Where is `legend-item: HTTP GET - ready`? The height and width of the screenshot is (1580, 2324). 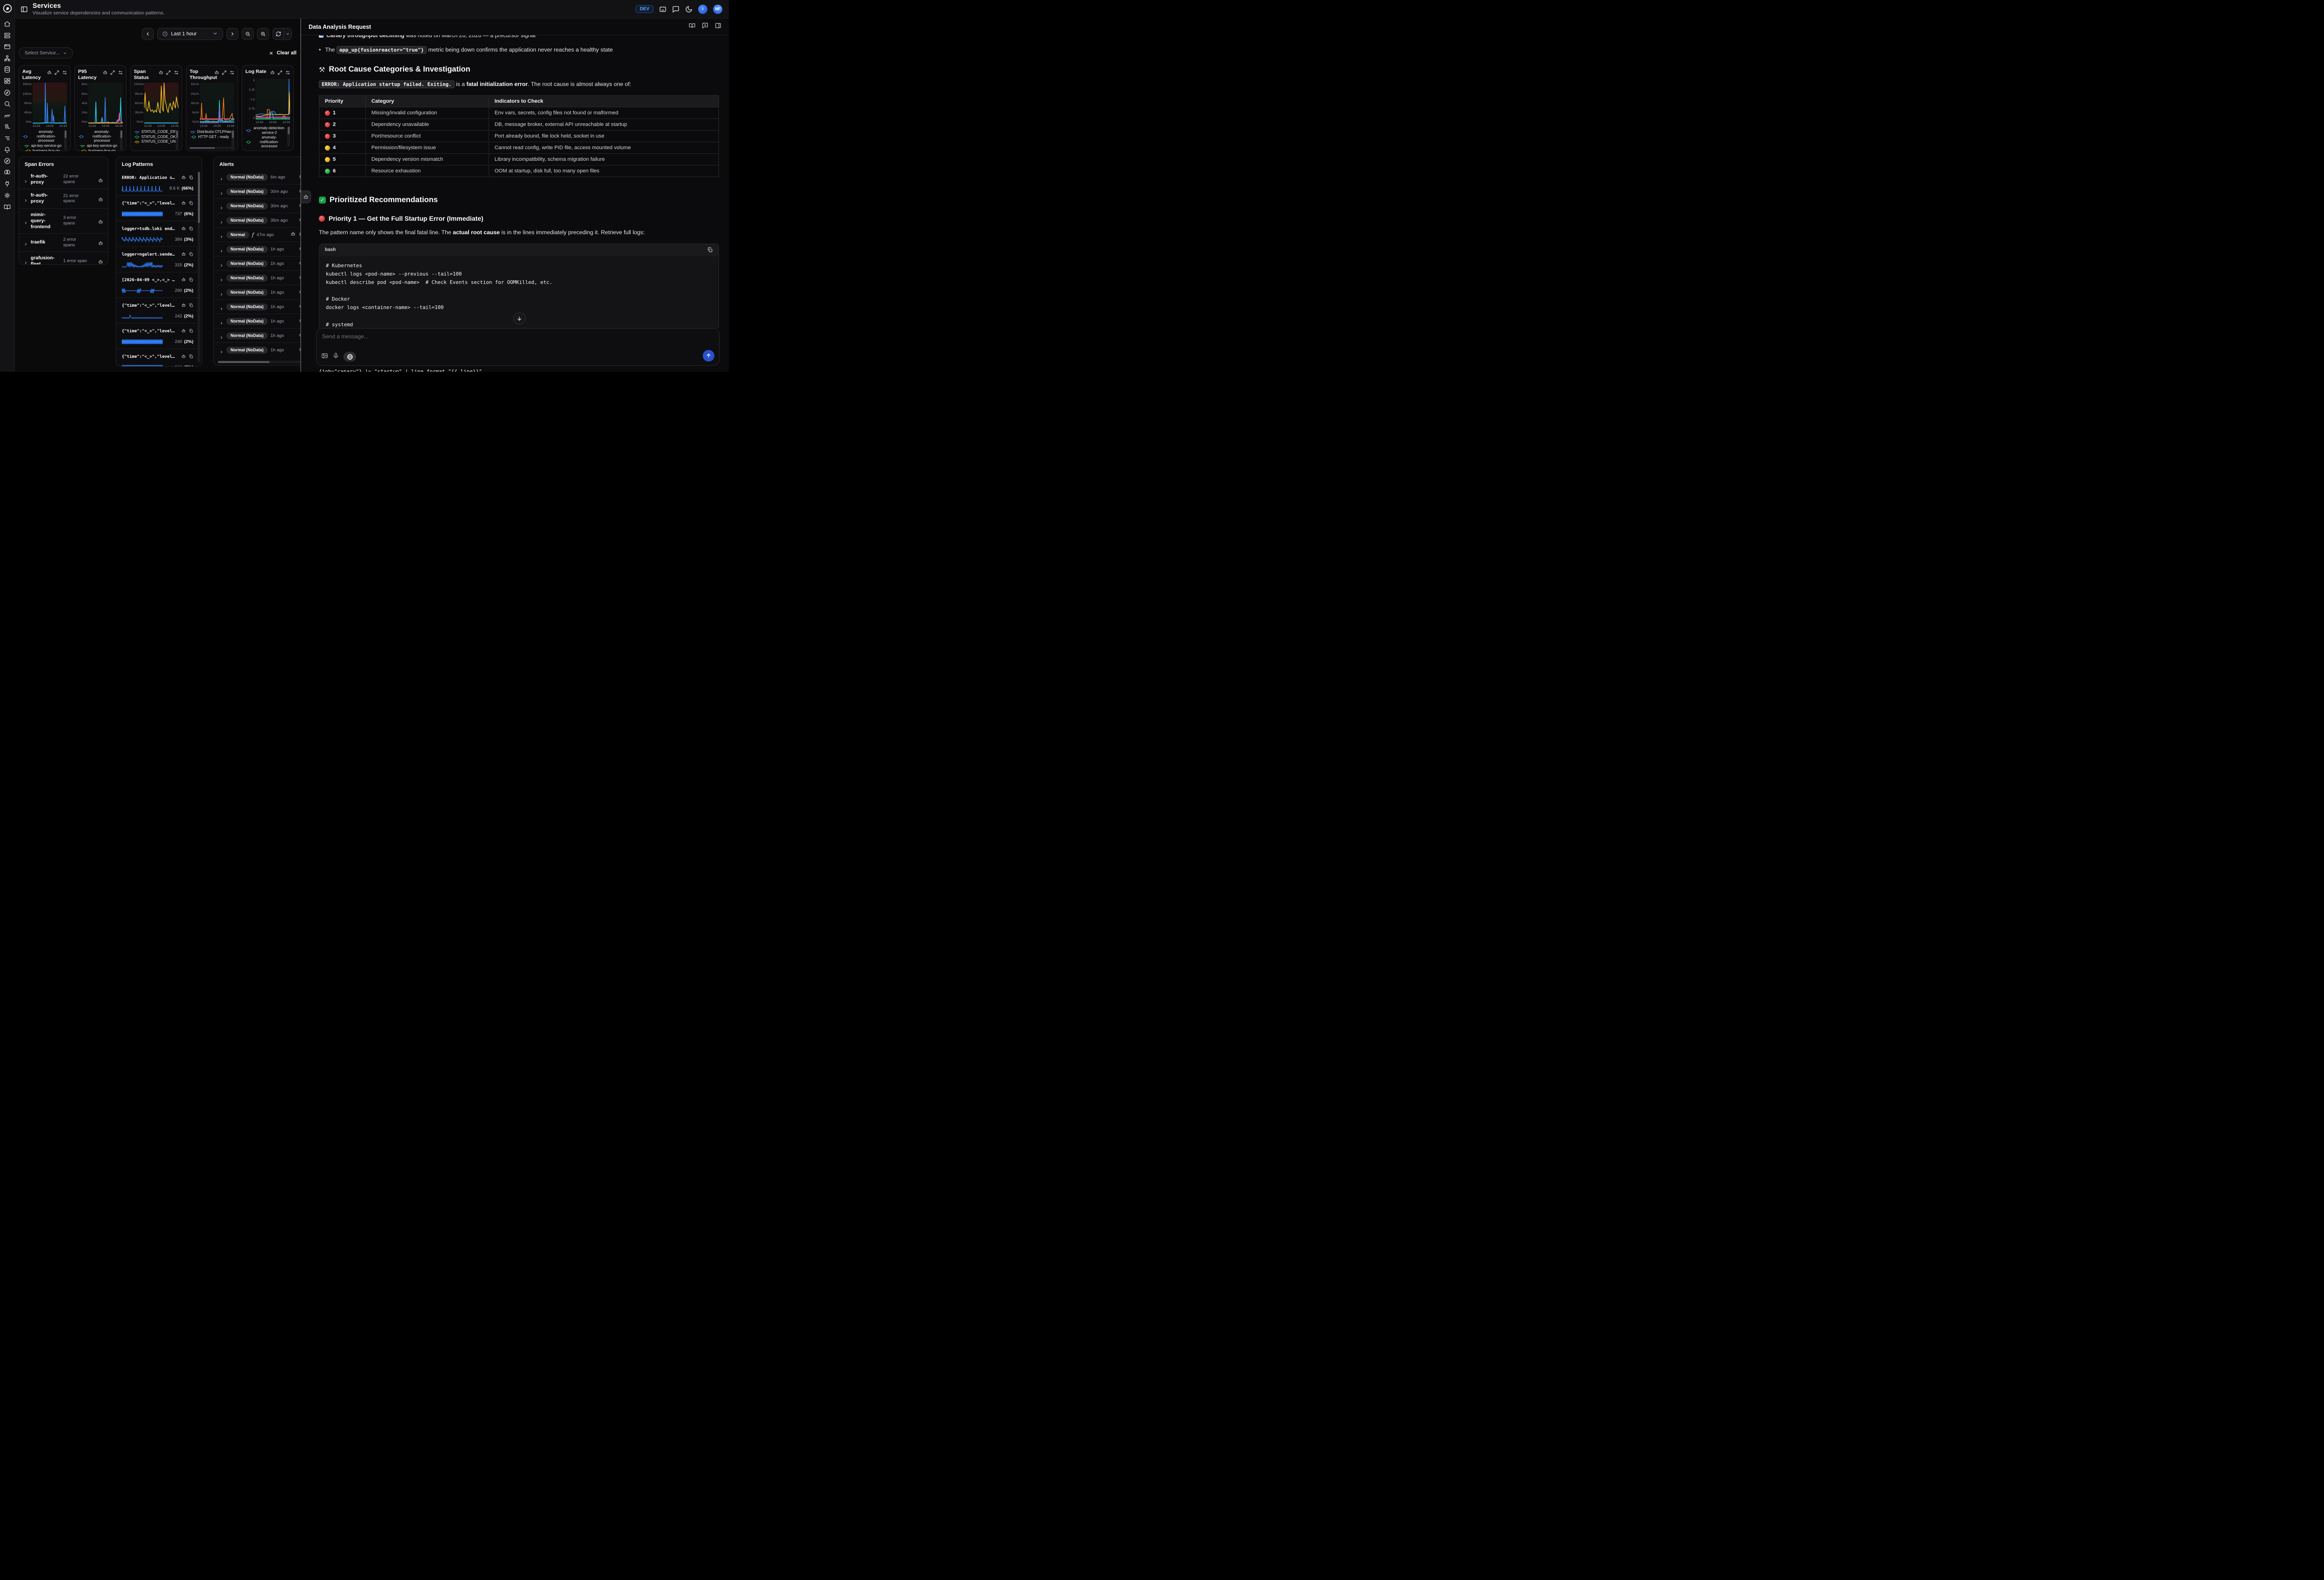
legend-item: HTTP GET - ready is located at coordinates (210, 137).